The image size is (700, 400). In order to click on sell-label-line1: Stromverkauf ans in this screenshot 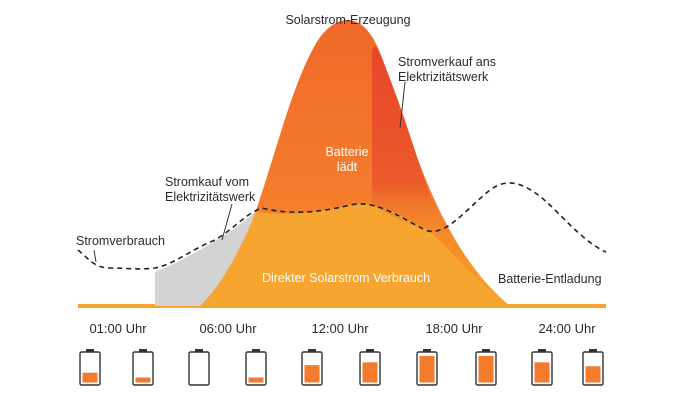, I will do `click(447, 62)`.